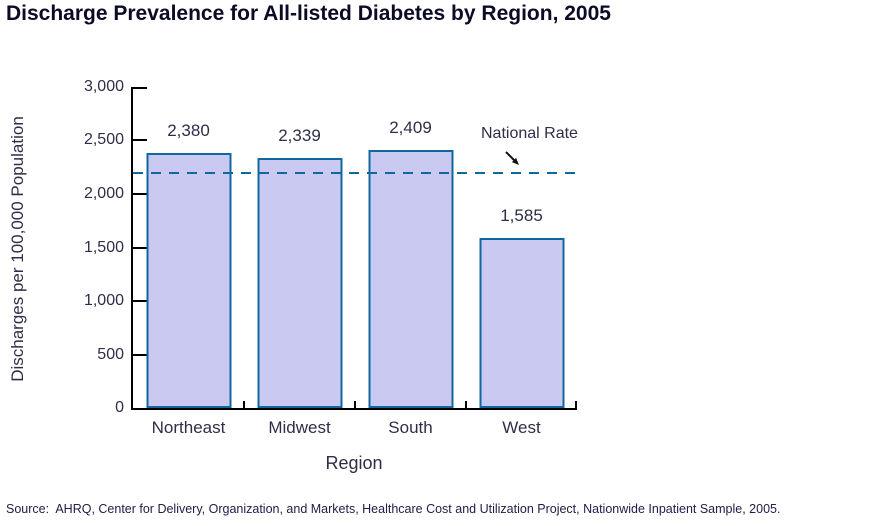  I want to click on bar-slot: 2,380 Northeast, so click(188, 262).